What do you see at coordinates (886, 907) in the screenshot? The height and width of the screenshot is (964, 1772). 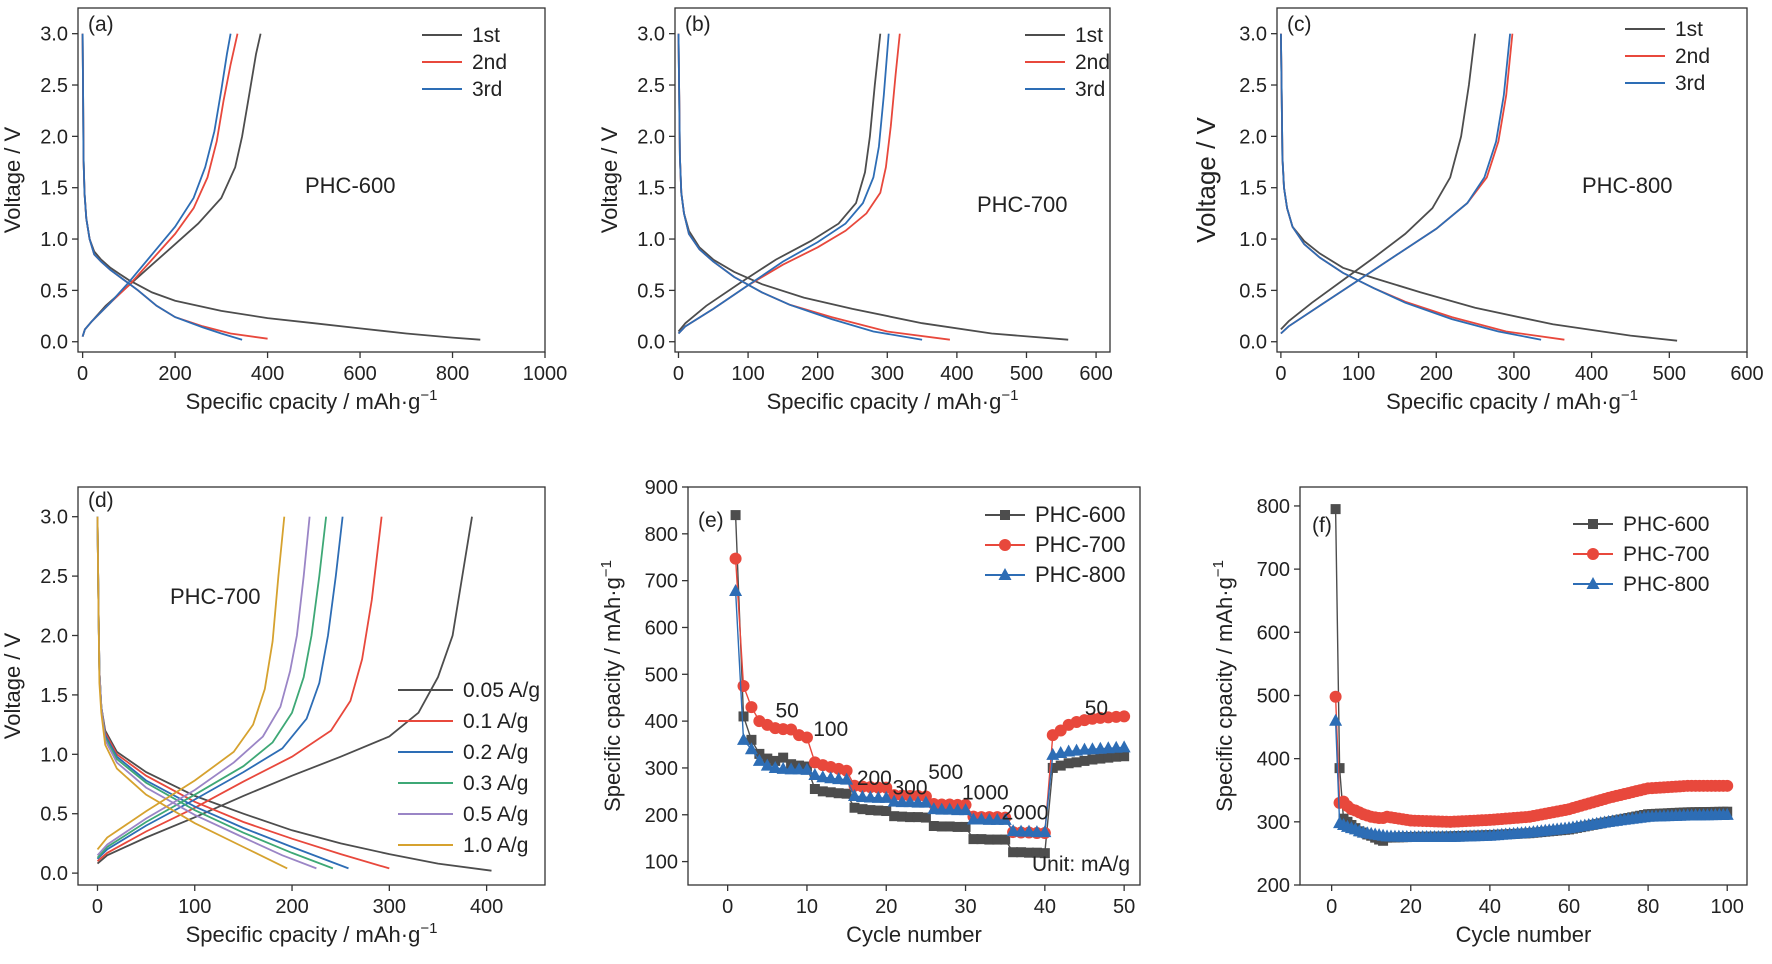 I see `x-tick-label: 20` at bounding box center [886, 907].